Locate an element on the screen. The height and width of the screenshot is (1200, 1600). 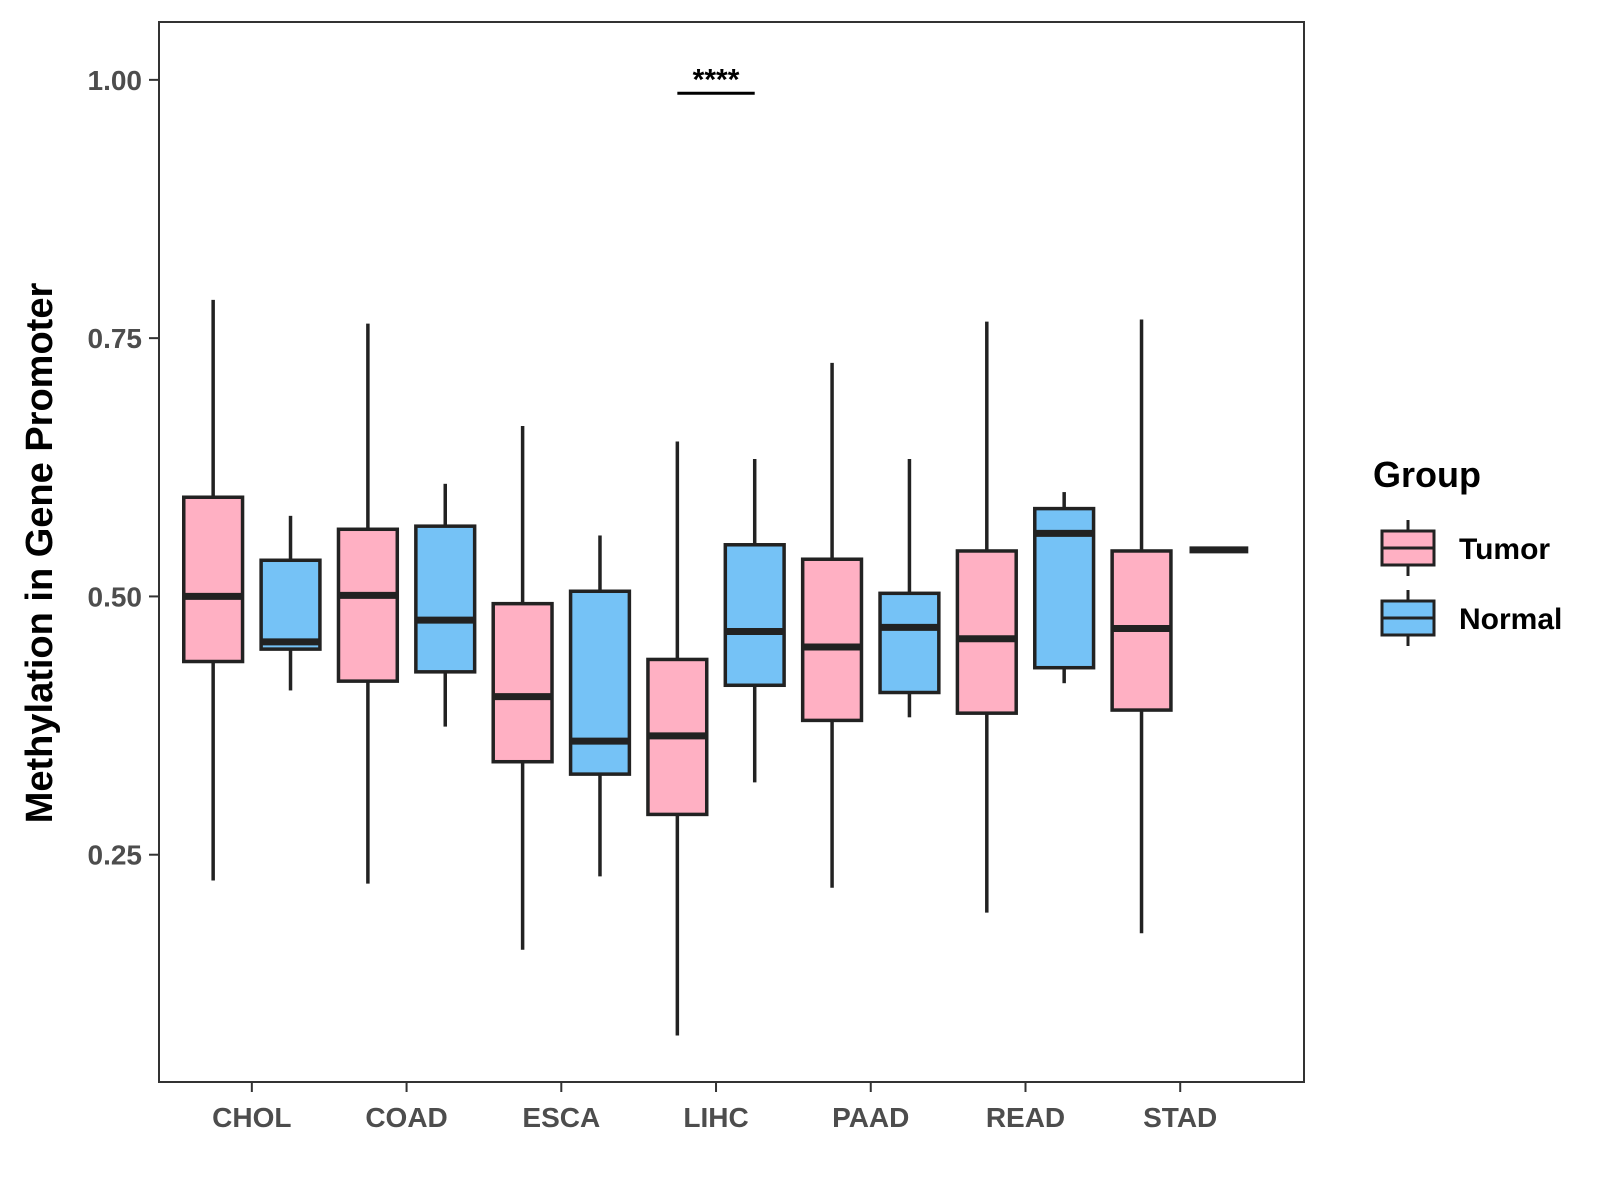
box-normal-chol is located at coordinates (290, 603).